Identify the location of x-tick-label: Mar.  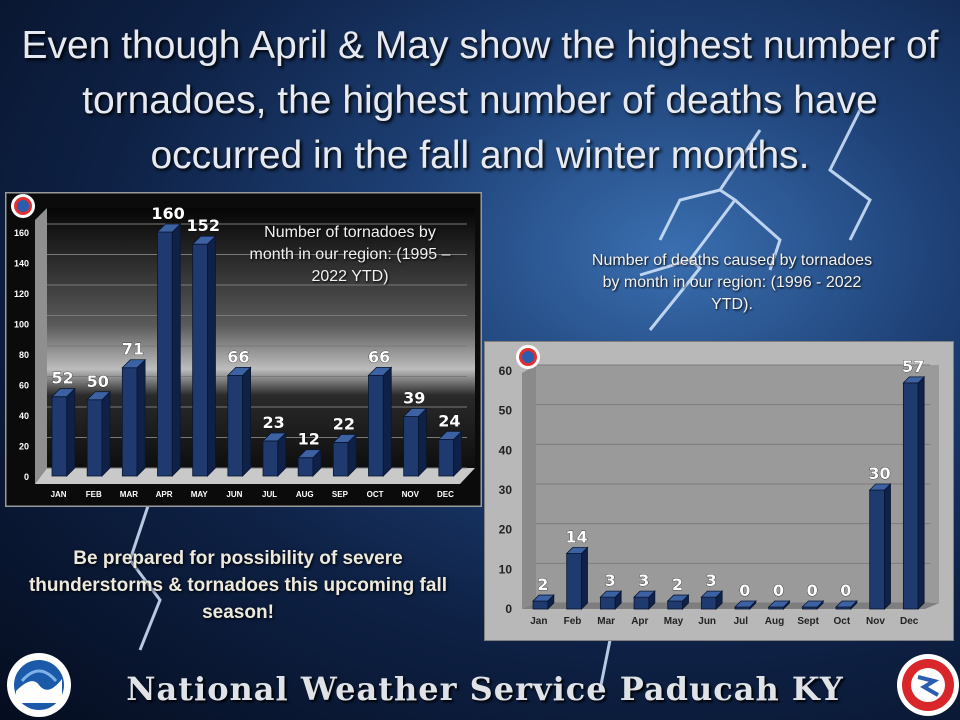
(606, 621).